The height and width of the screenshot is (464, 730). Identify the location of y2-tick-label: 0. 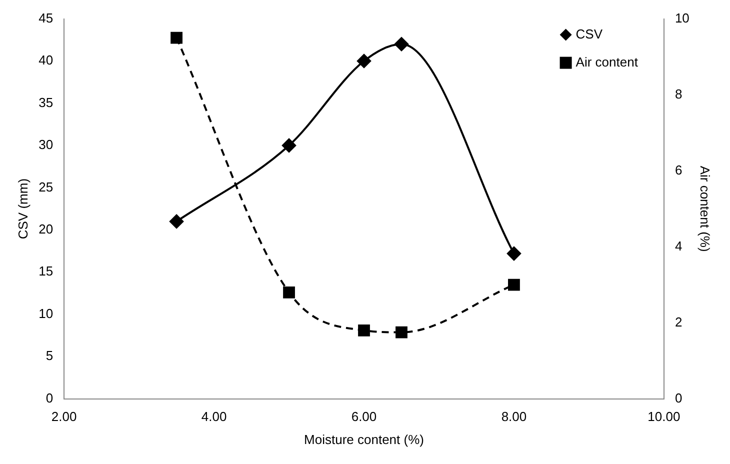
(678, 398).